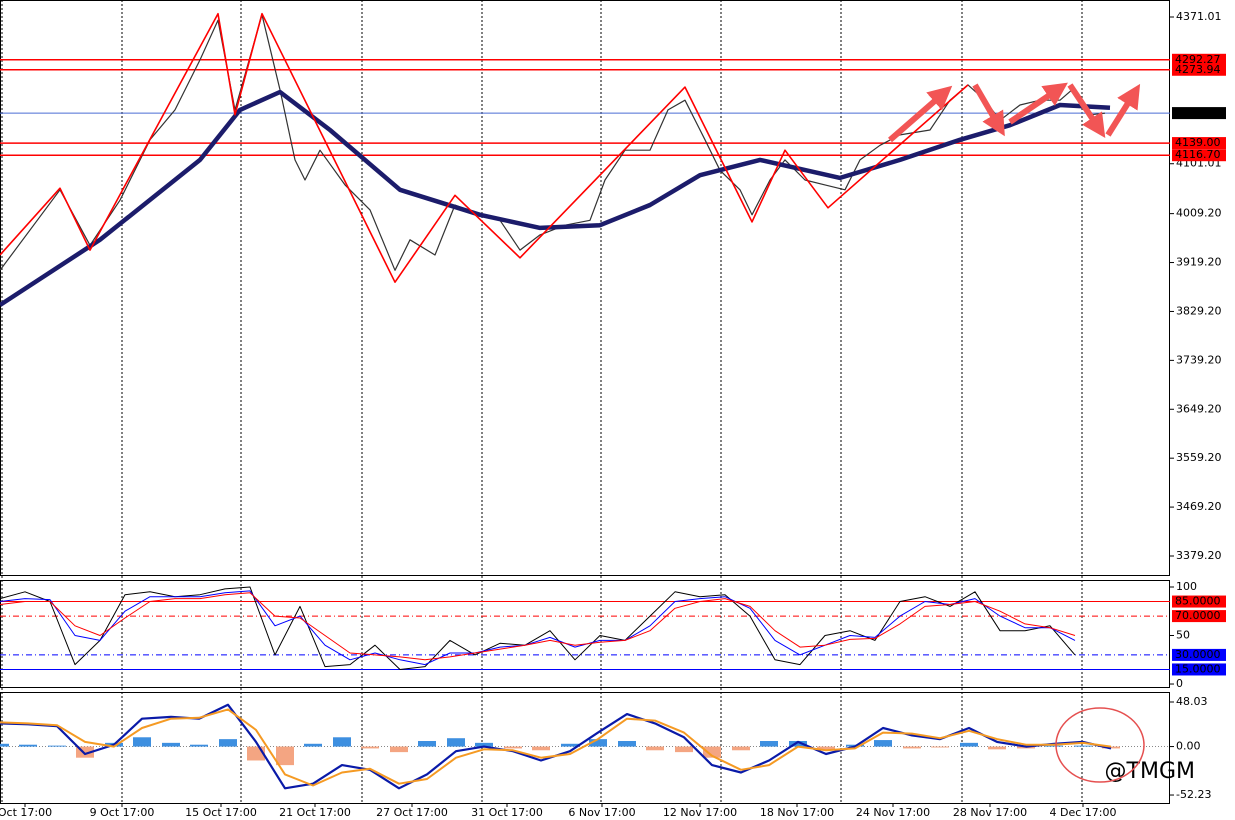  What do you see at coordinates (1199, 408) in the screenshot?
I see `y-tick-label: 3649.20` at bounding box center [1199, 408].